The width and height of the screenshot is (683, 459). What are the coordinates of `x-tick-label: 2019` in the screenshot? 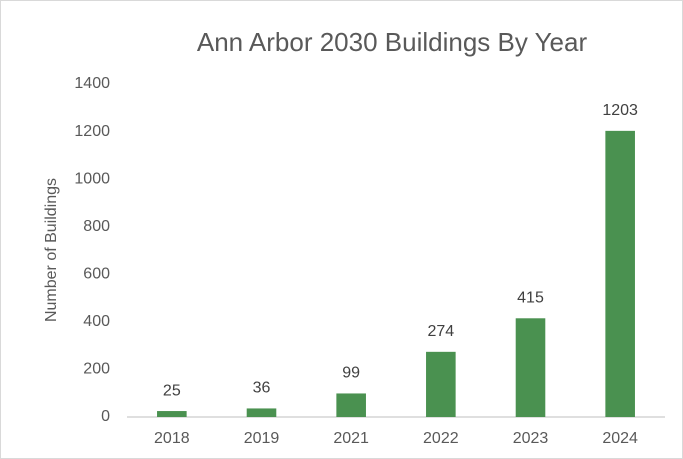 It's located at (262, 438).